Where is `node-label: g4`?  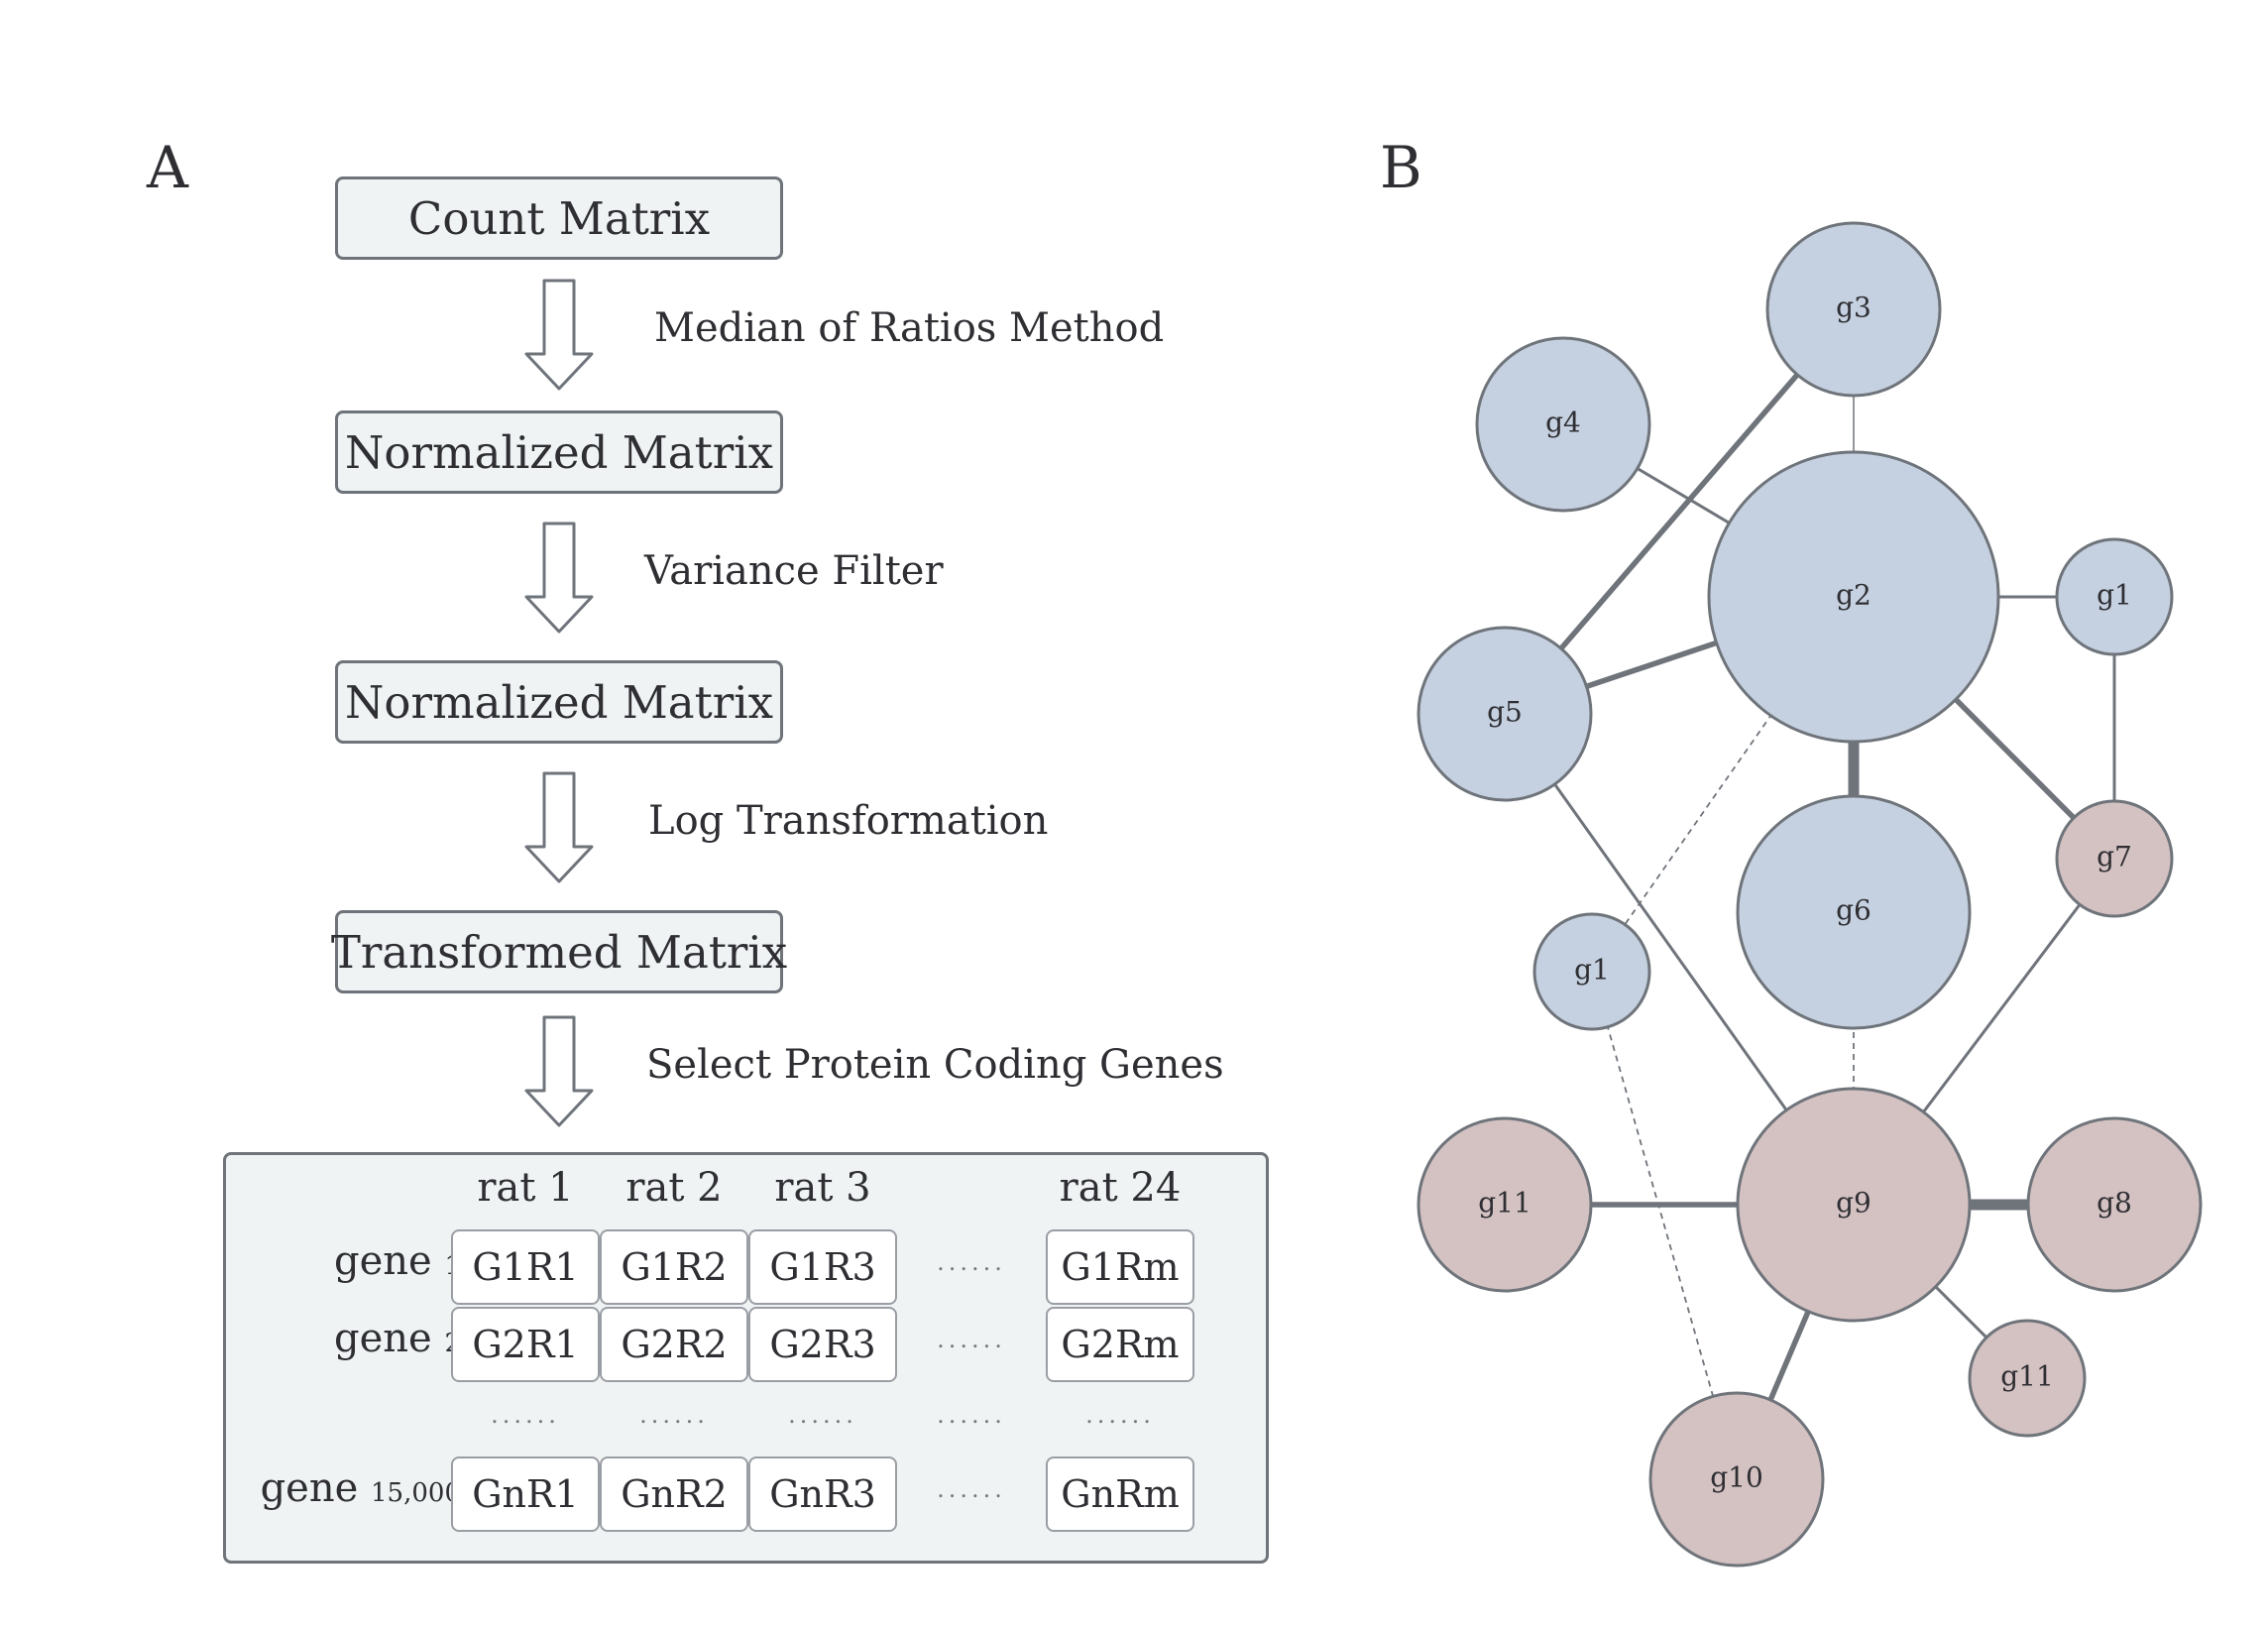 node-label: g4 is located at coordinates (1563, 423).